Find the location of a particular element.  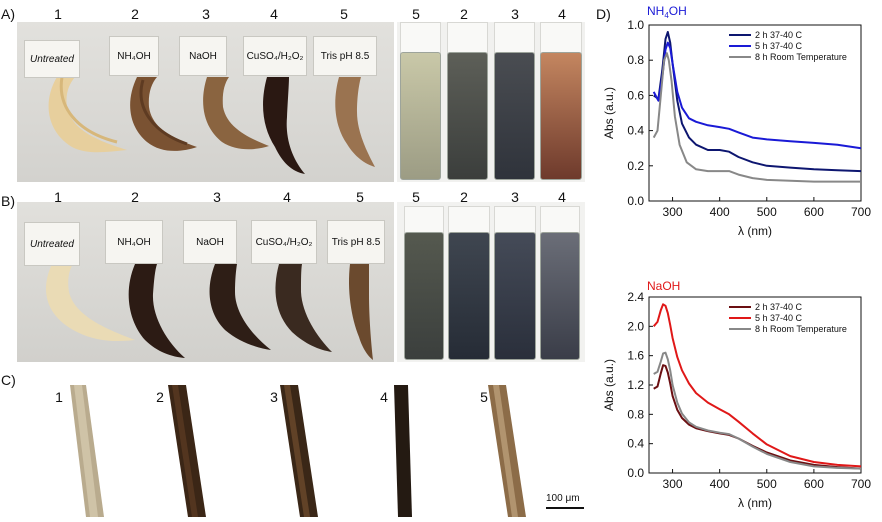

sample-card: CuSO₄/H₂O₂ is located at coordinates (284, 242).